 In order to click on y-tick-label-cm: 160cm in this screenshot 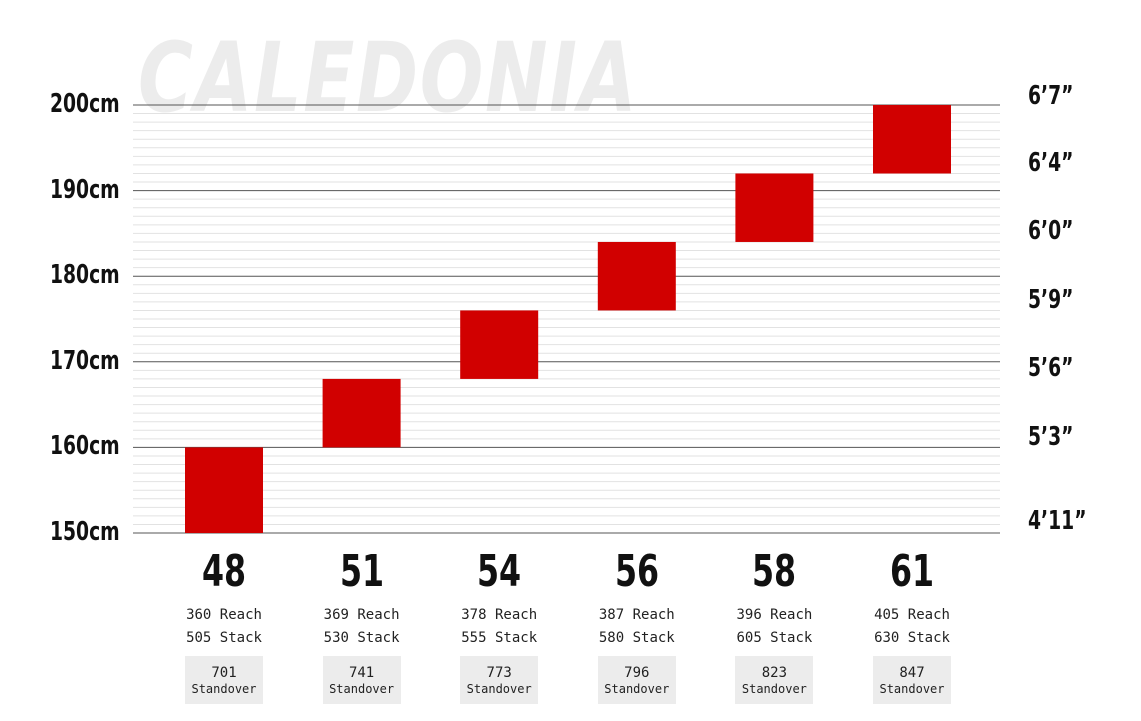, I will do `click(85, 446)`.